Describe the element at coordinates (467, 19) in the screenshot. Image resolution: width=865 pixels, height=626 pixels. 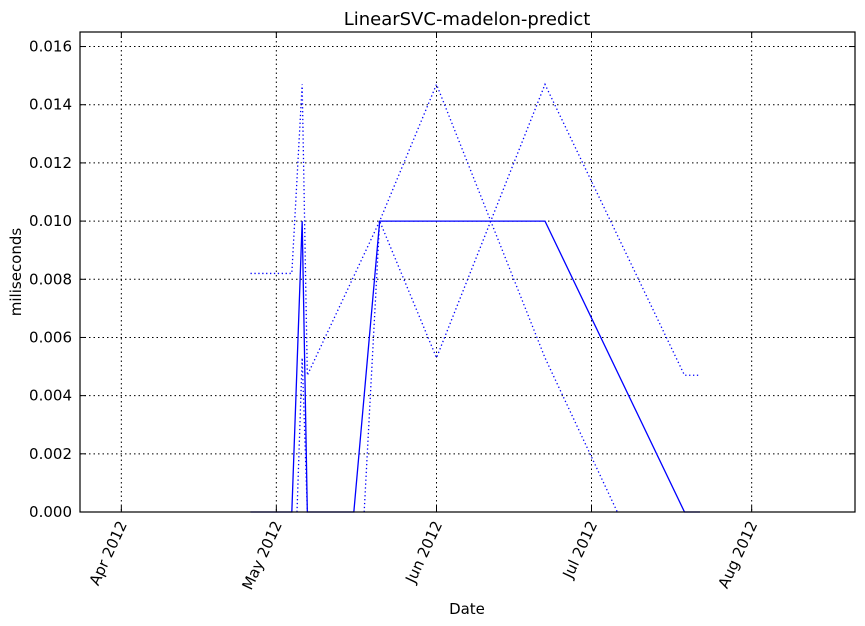
I see `chart-title: LinearSVC-madelon-predict` at that location.